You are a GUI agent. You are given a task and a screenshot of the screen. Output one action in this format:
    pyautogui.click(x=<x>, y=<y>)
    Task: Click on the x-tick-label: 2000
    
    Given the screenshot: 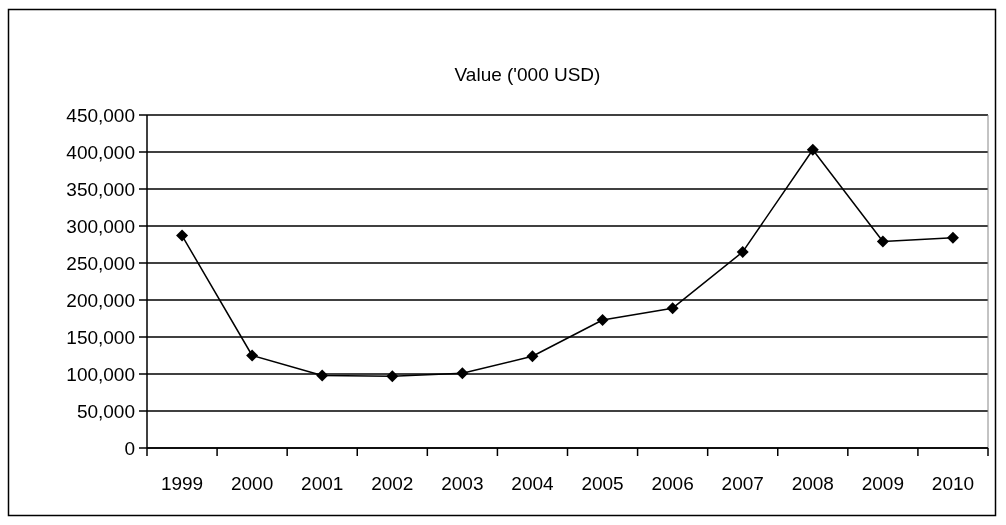 What is the action you would take?
    pyautogui.click(x=252, y=483)
    